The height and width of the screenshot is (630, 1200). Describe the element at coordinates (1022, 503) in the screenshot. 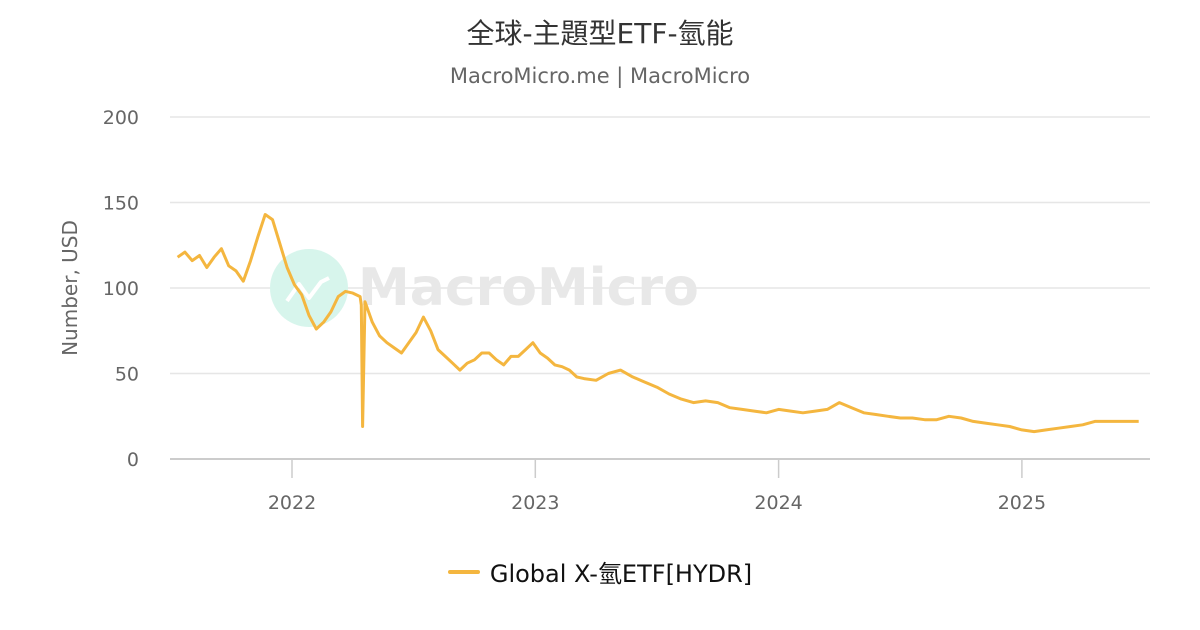

I see `x-tick-label: 2025` at that location.